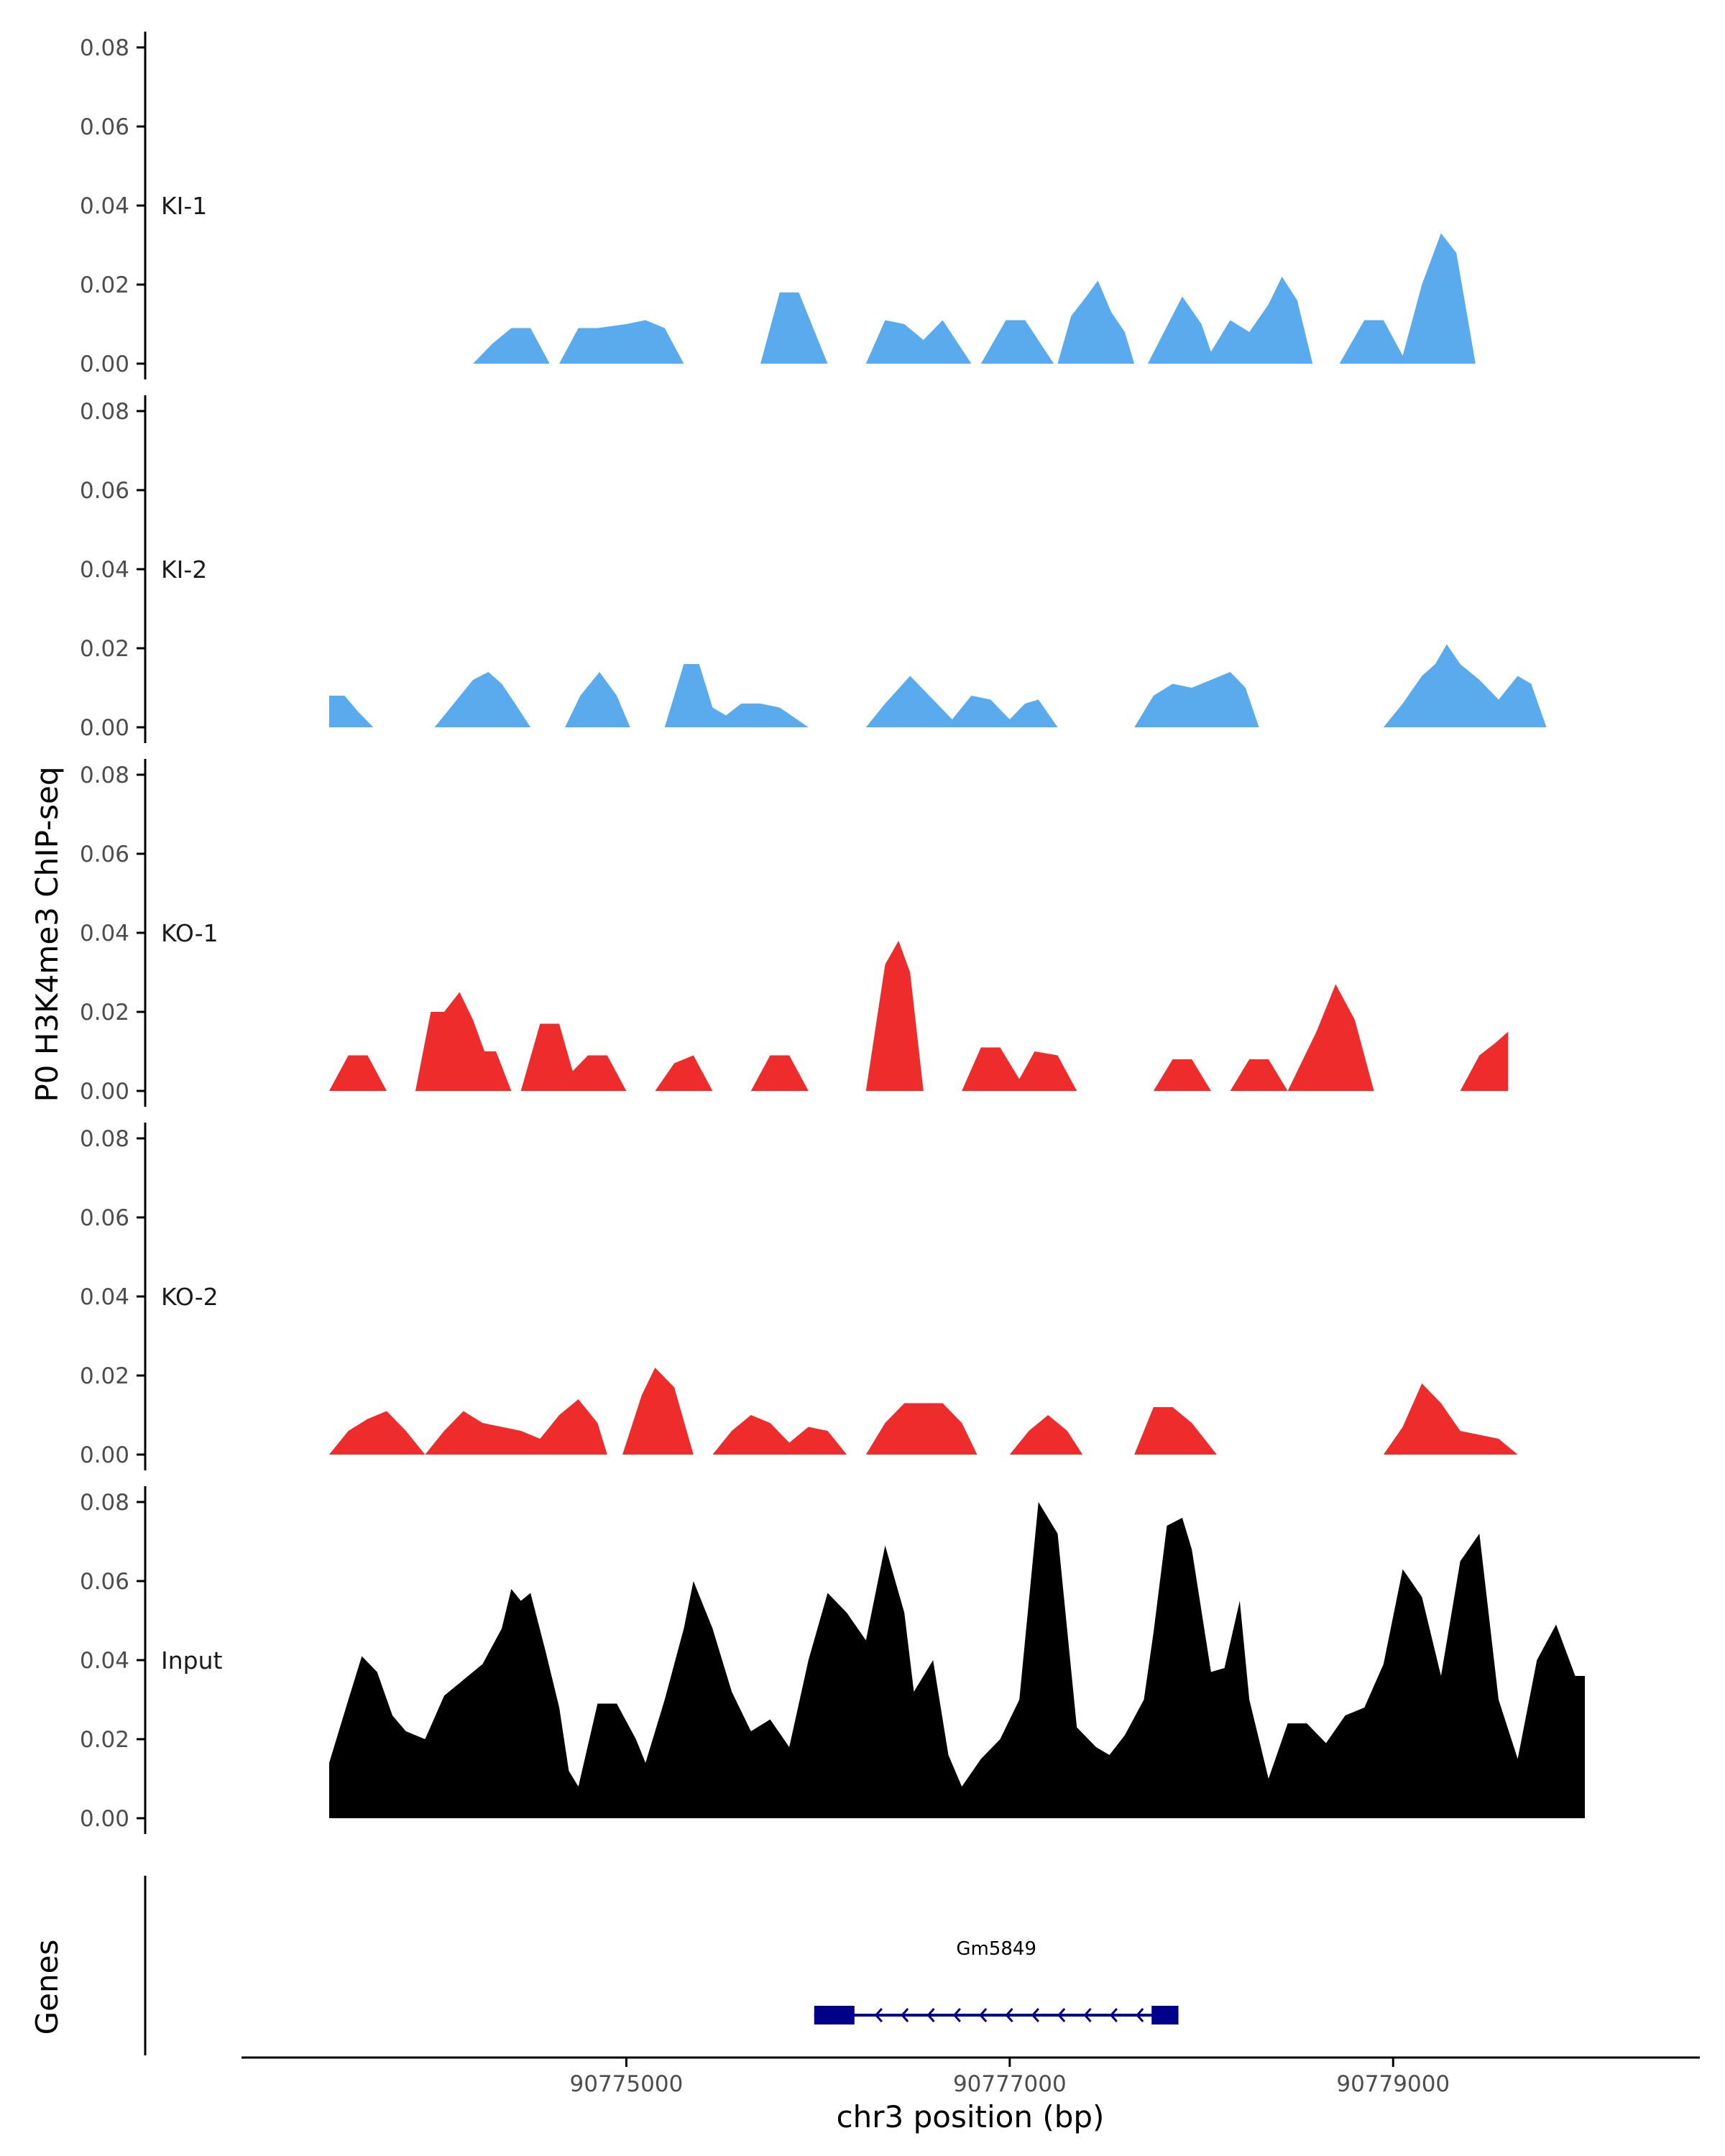  I want to click on genes-axis-title: Genes, so click(47, 1987).